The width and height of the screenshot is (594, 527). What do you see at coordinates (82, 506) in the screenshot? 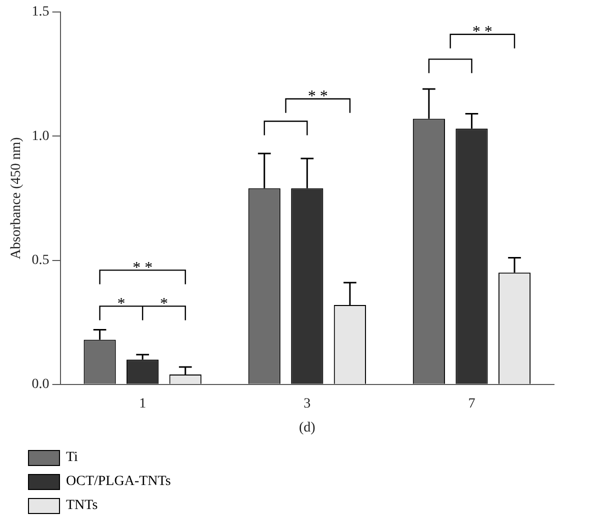
I see `legend-label: TNTs` at bounding box center [82, 506].